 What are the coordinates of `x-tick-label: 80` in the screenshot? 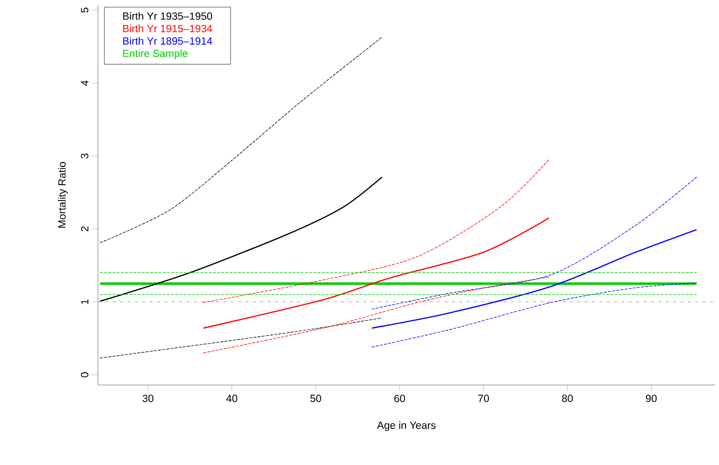 It's located at (567, 398).